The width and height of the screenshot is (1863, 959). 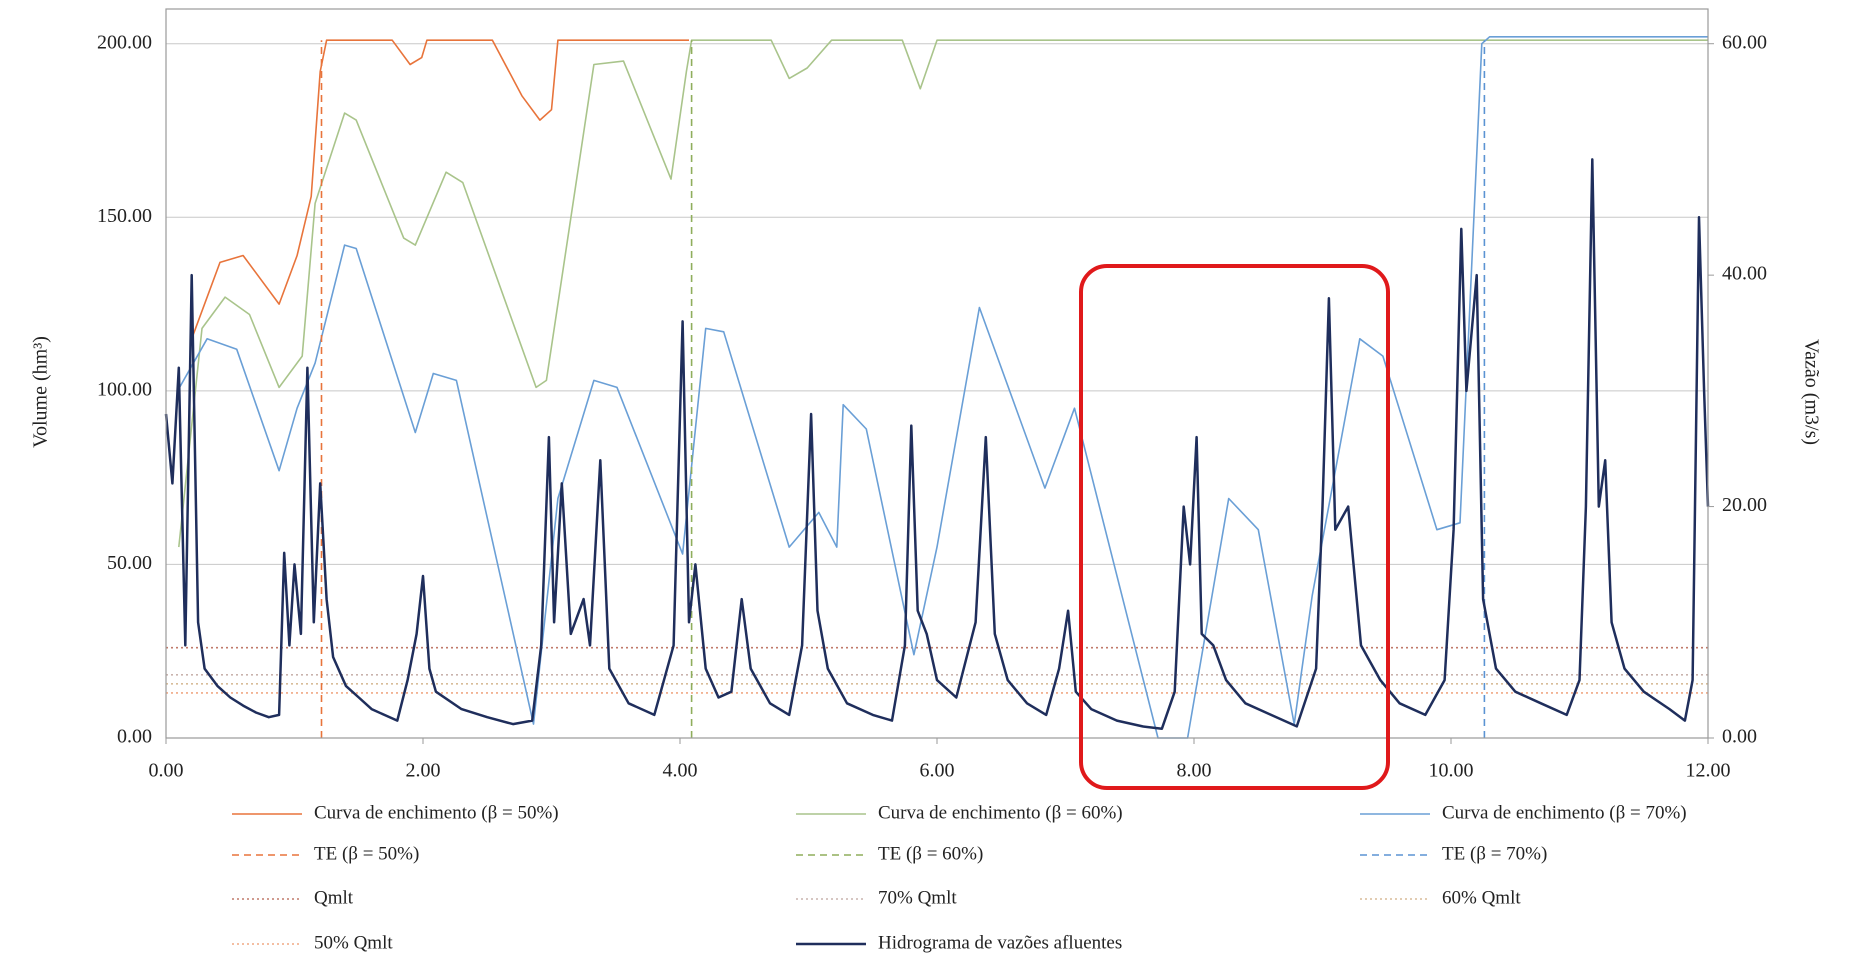 What do you see at coordinates (124, 216) in the screenshot?
I see `y-tick-label: 150.00` at bounding box center [124, 216].